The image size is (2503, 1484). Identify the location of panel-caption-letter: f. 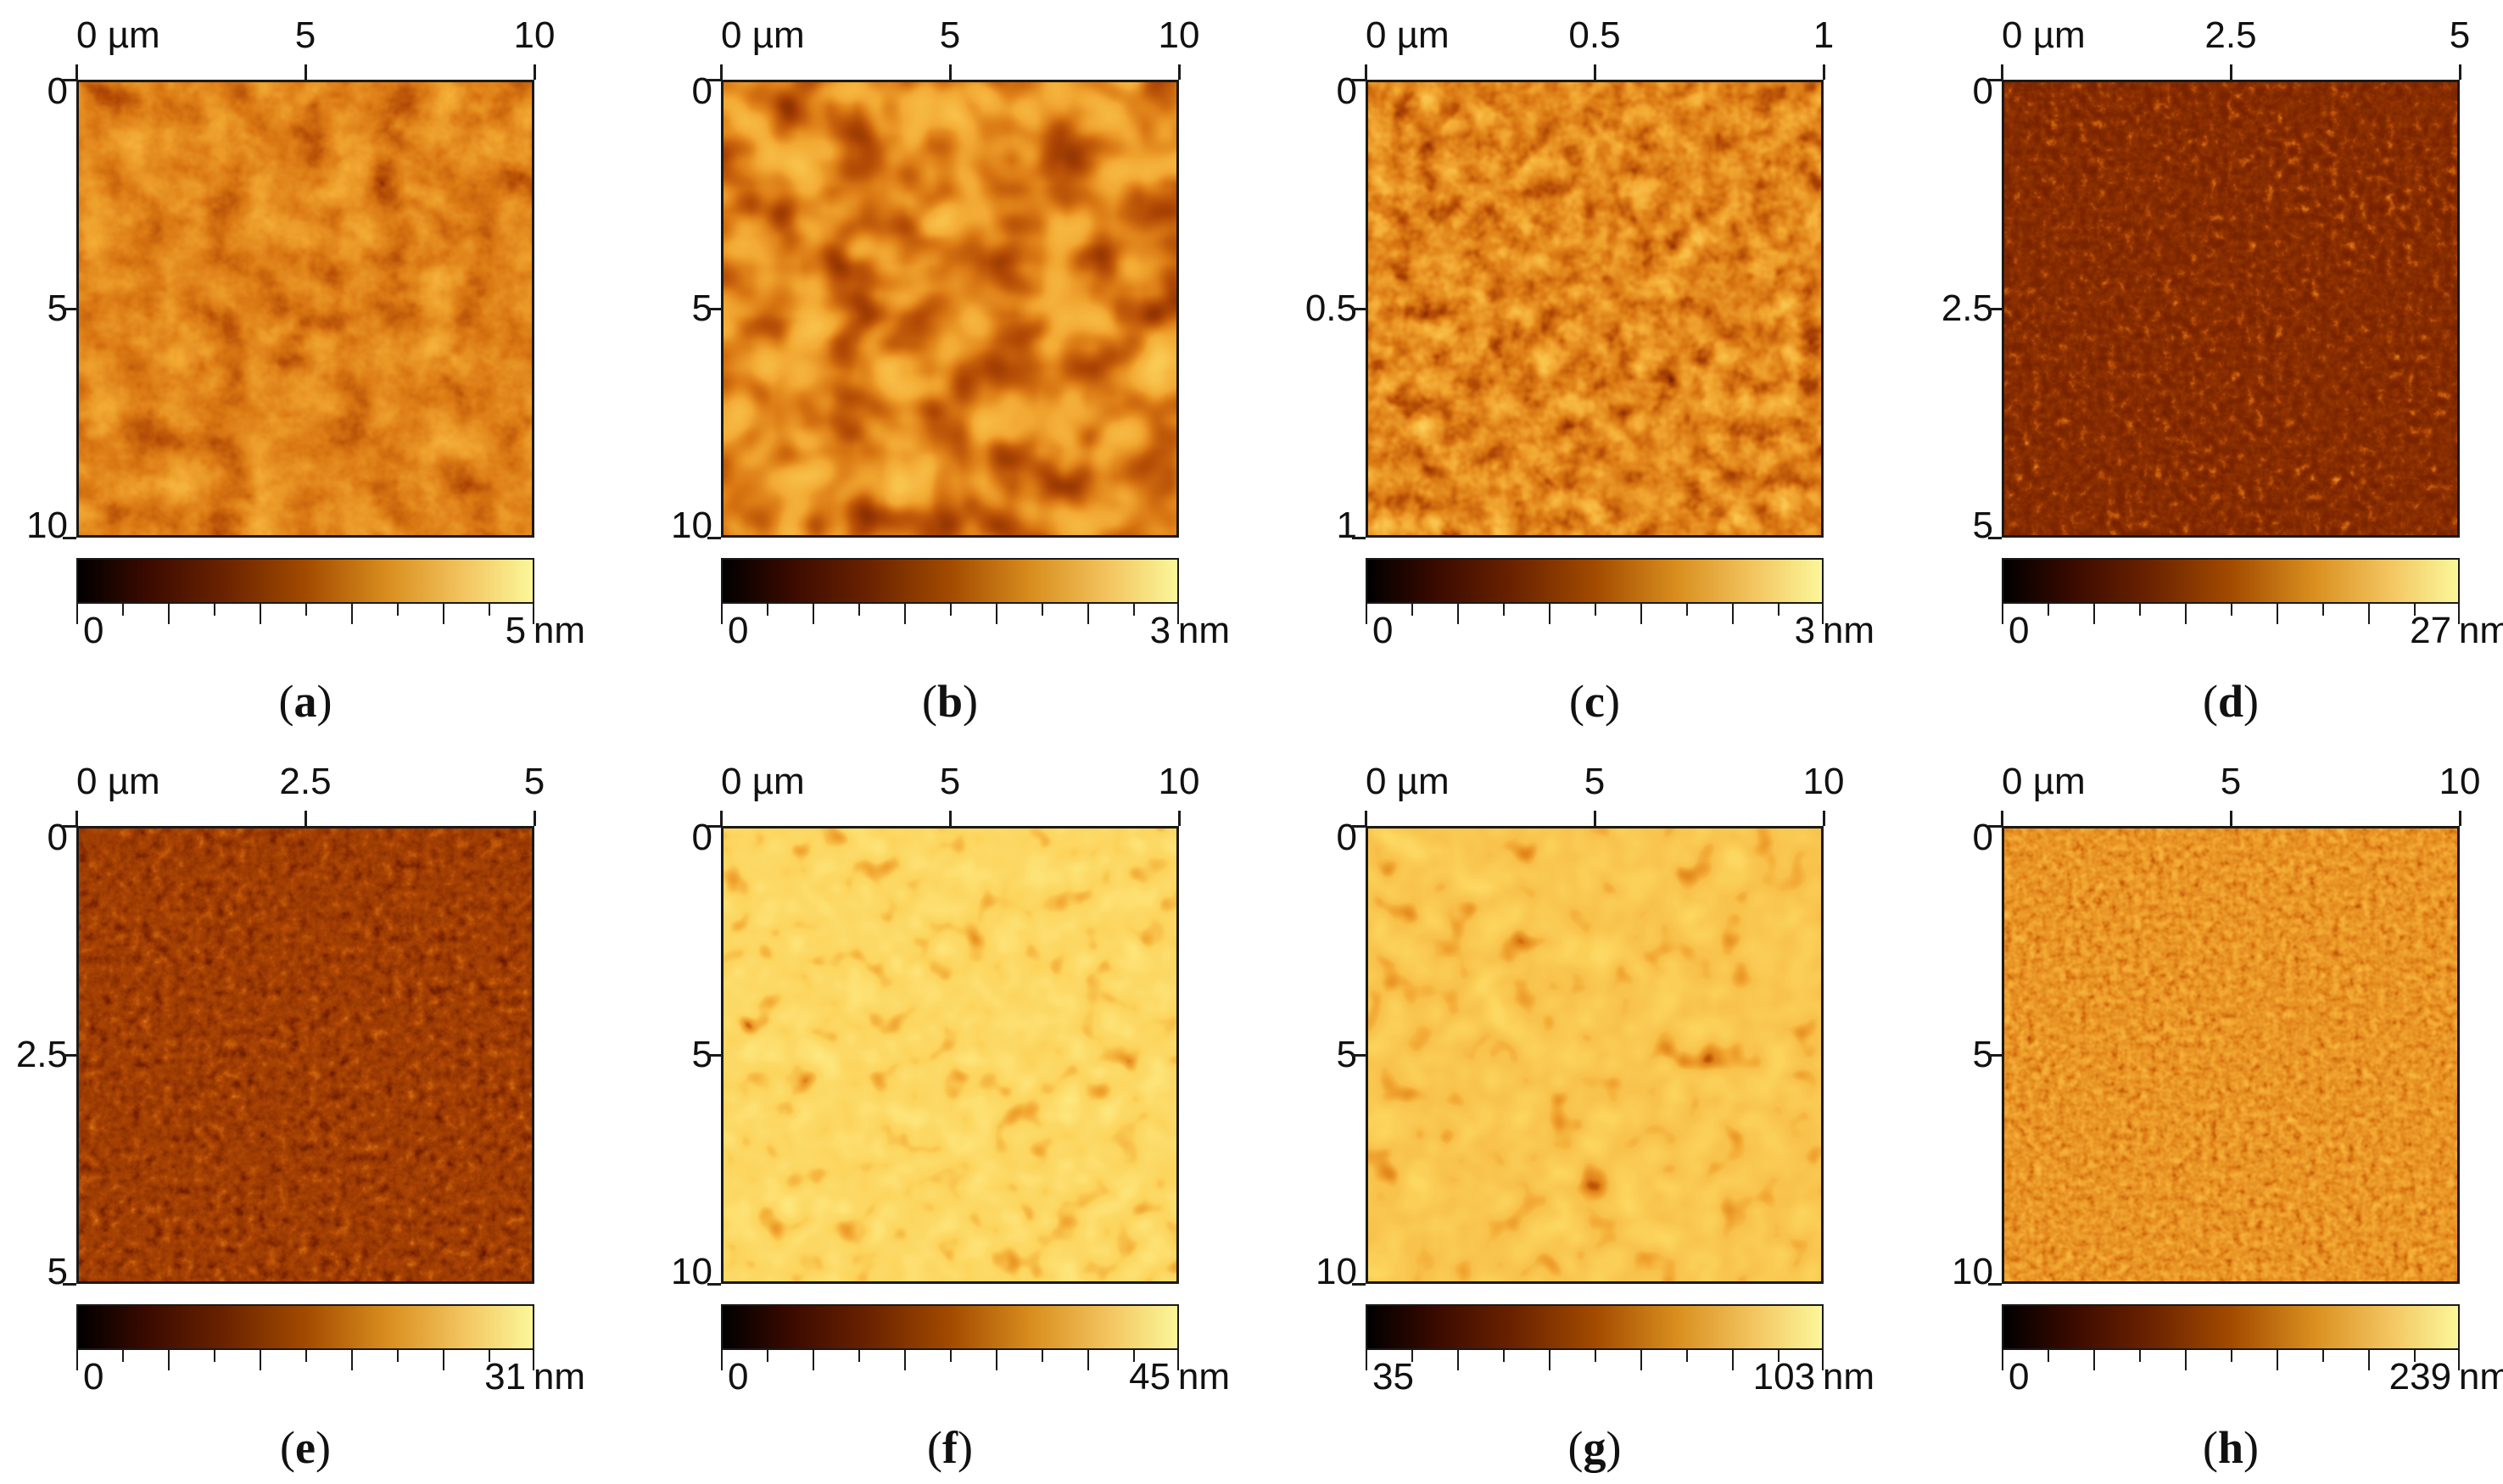
(950, 1448).